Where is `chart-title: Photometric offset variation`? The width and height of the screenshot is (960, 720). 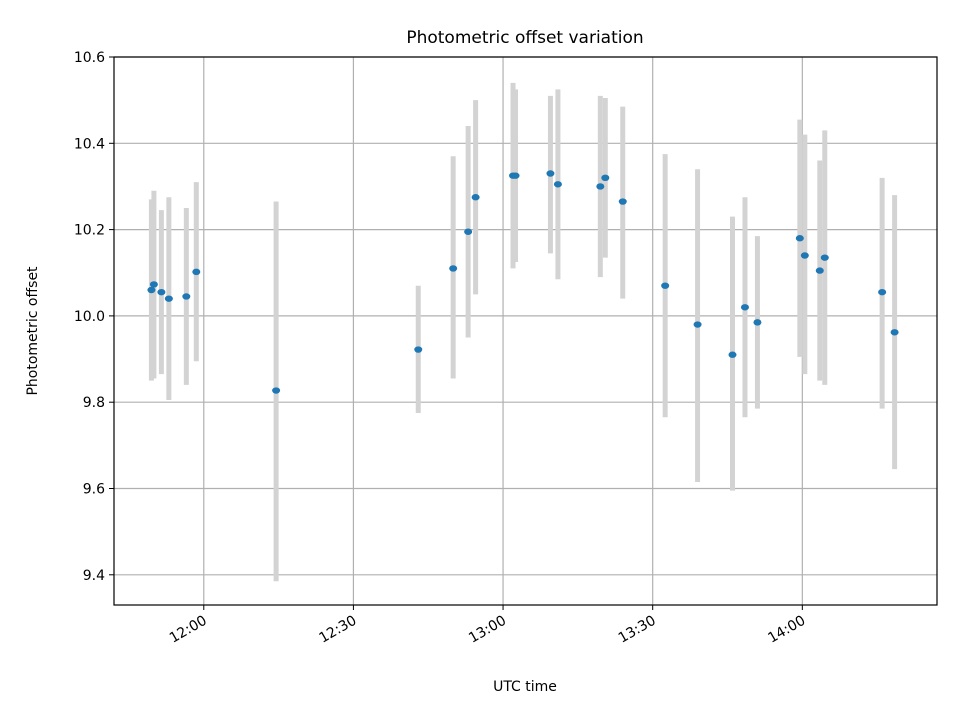 chart-title: Photometric offset variation is located at coordinates (524, 38).